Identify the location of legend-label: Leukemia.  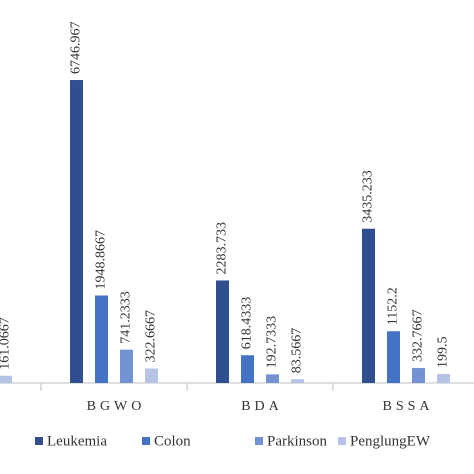
(77, 441).